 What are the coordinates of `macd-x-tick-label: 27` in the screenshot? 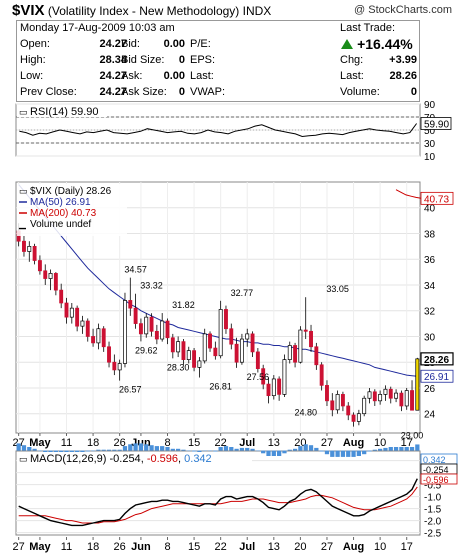 It's located at (327, 547).